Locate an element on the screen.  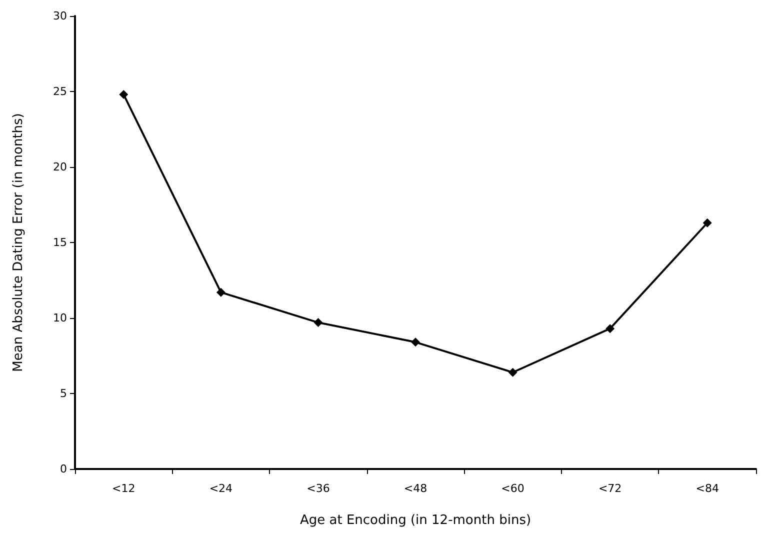
x-axis-title: Age at Encoding (in 12-month bins) is located at coordinates (416, 520).